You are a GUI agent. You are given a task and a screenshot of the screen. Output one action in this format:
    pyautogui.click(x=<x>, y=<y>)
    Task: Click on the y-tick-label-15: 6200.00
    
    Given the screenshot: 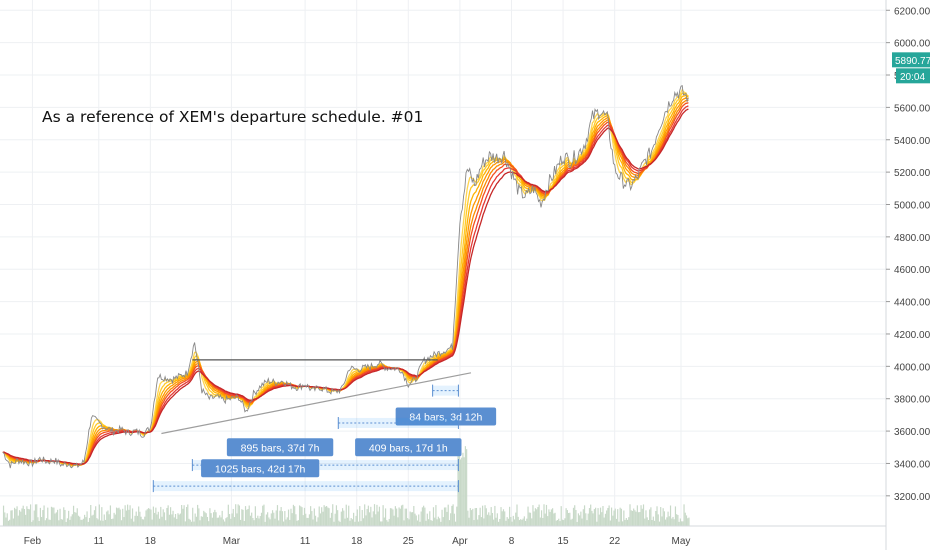 What is the action you would take?
    pyautogui.click(x=912, y=11)
    